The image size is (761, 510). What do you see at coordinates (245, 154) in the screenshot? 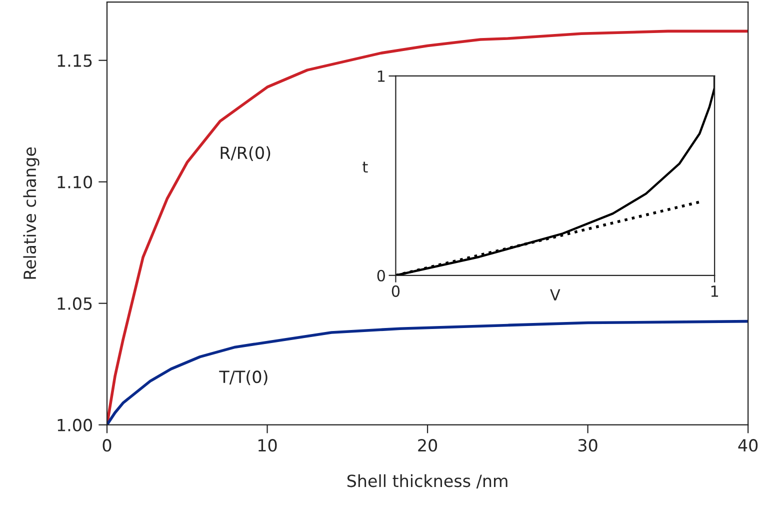
I see `series-label: R/R(0)` at bounding box center [245, 154].